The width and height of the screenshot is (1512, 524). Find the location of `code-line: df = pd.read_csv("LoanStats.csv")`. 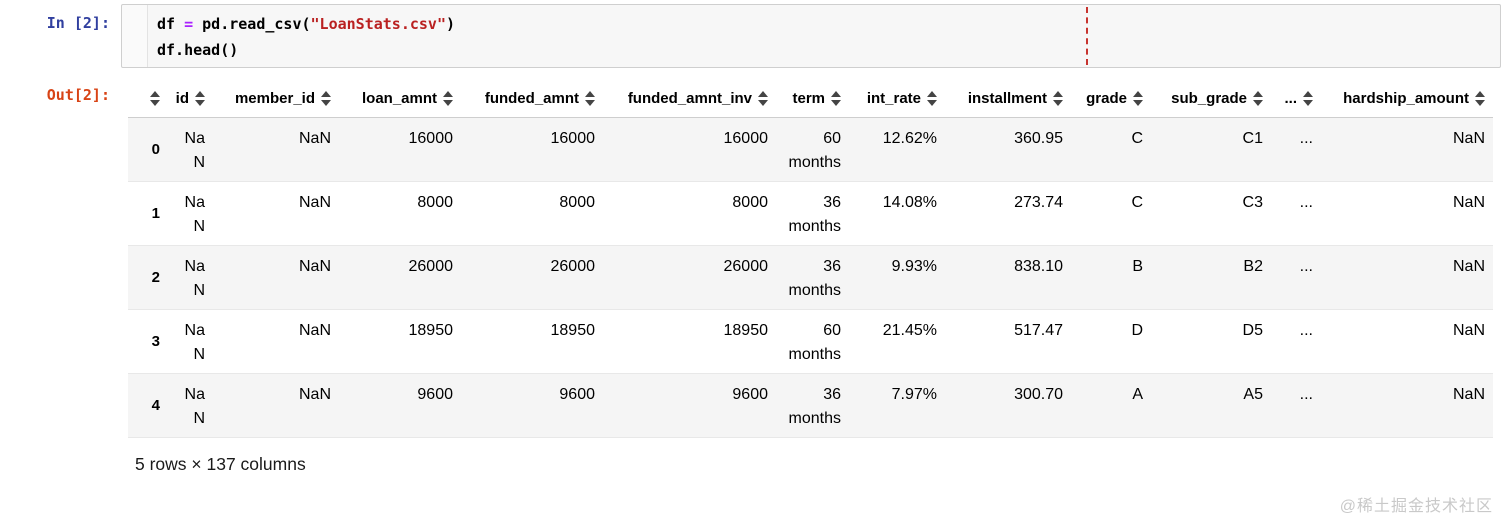

code-line: df = pd.read_csv("LoanStats.csv") is located at coordinates (306, 24).